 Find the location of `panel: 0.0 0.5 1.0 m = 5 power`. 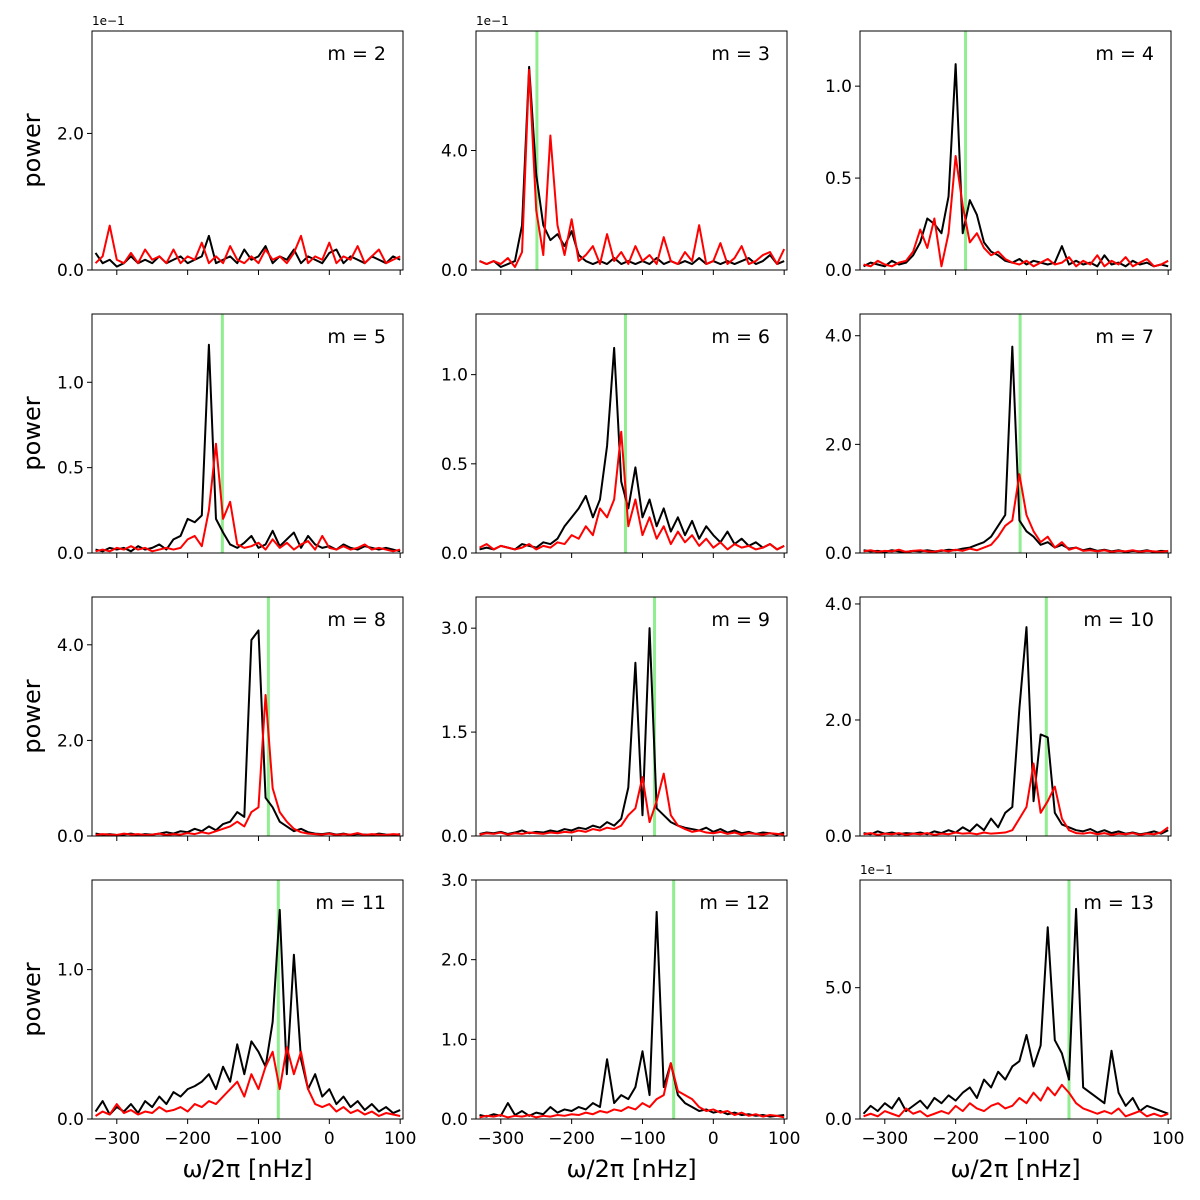

panel: 0.0 0.5 1.0 m = 5 power is located at coordinates (211, 438).